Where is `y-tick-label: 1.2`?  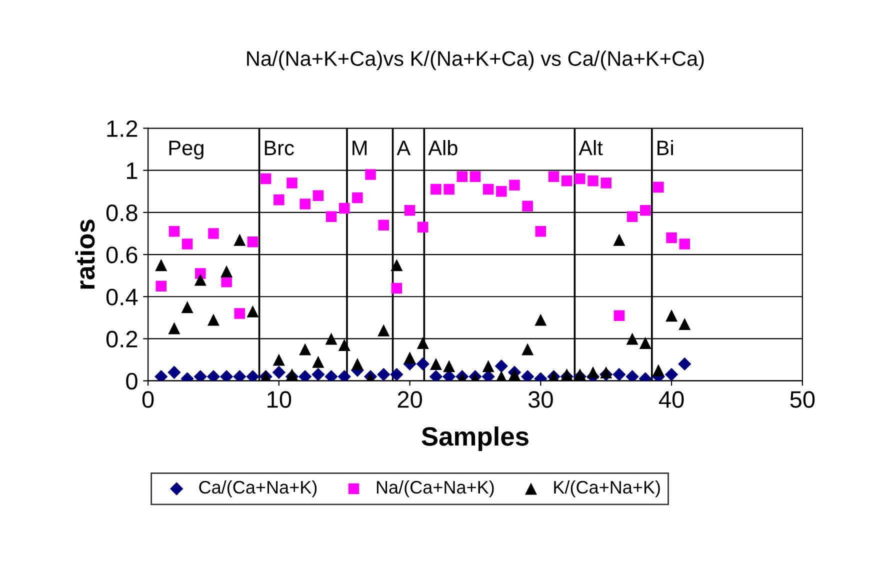
y-tick-label: 1.2 is located at coordinates (122, 128).